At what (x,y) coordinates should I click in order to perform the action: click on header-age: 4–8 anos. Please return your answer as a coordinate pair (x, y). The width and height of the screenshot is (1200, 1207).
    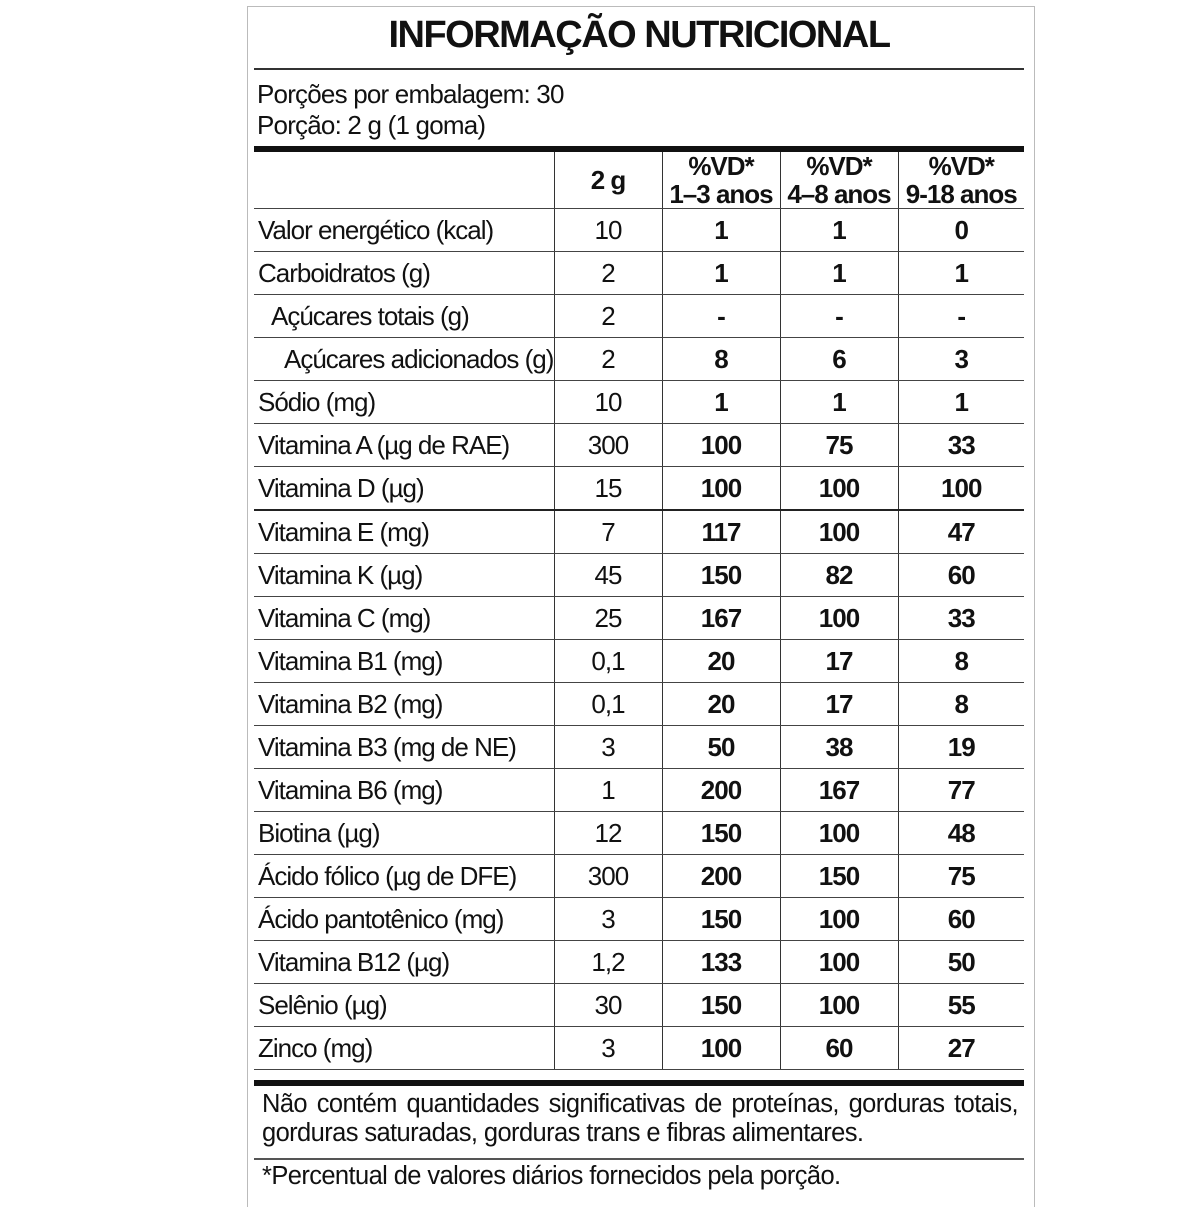
    Looking at the image, I should click on (839, 194).